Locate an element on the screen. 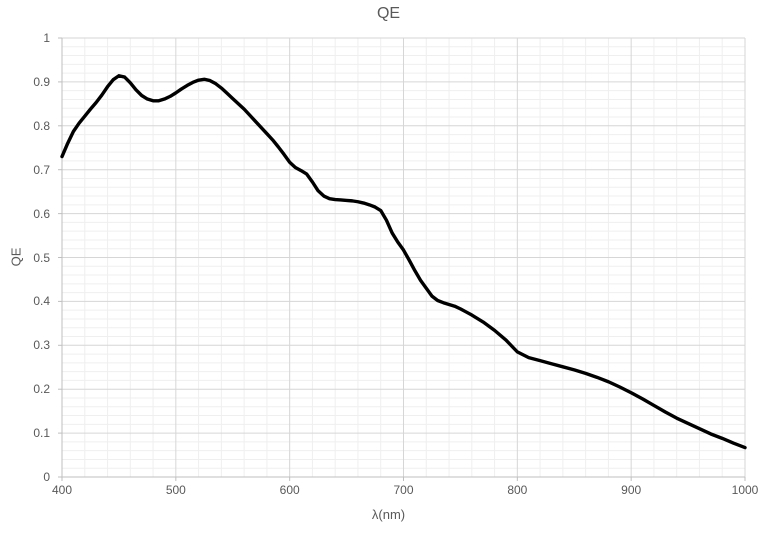  chart-title: QE is located at coordinates (388, 13).